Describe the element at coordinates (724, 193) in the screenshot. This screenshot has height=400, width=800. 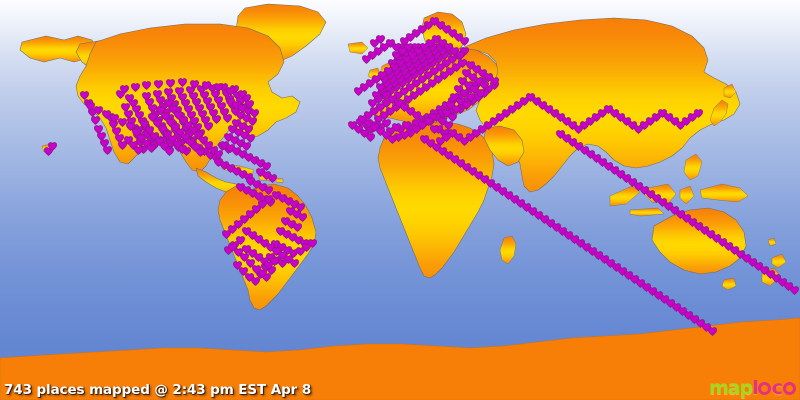
I see `island-new-guinea` at that location.